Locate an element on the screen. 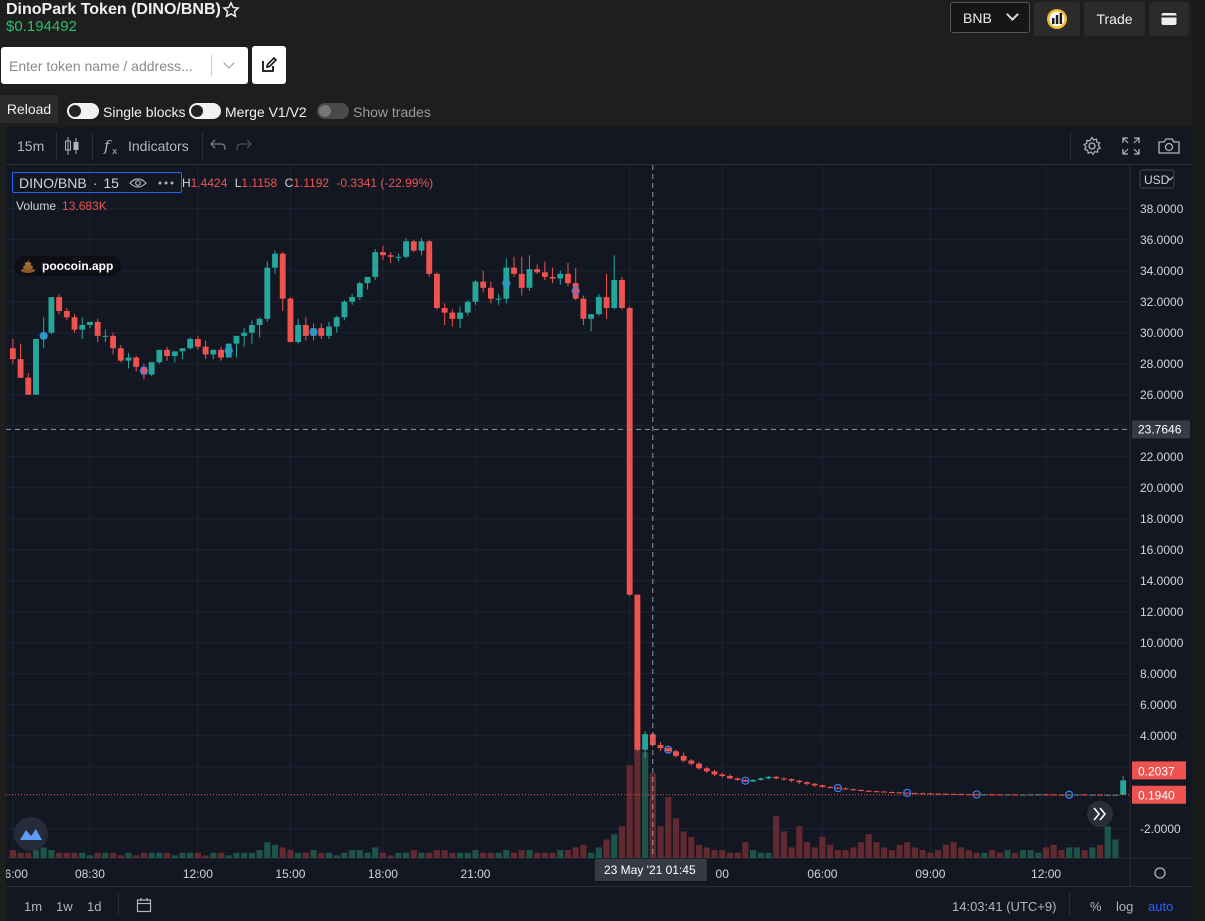 The image size is (1205, 921). percent-scale-button: % is located at coordinates (1096, 906).